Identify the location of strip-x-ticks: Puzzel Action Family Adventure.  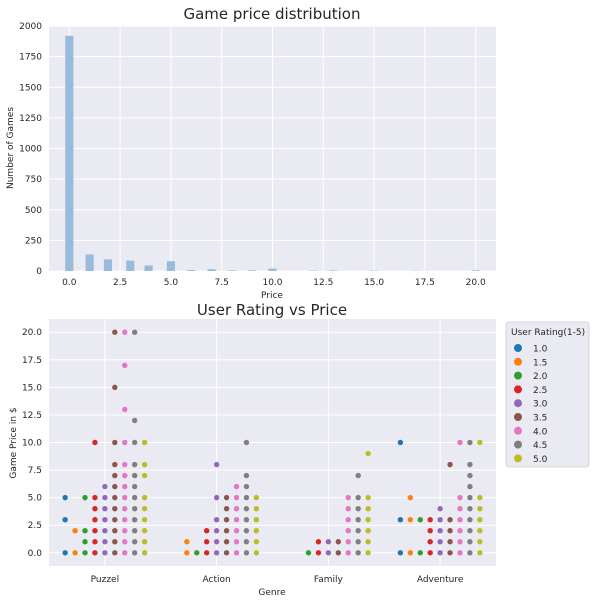
(277, 580).